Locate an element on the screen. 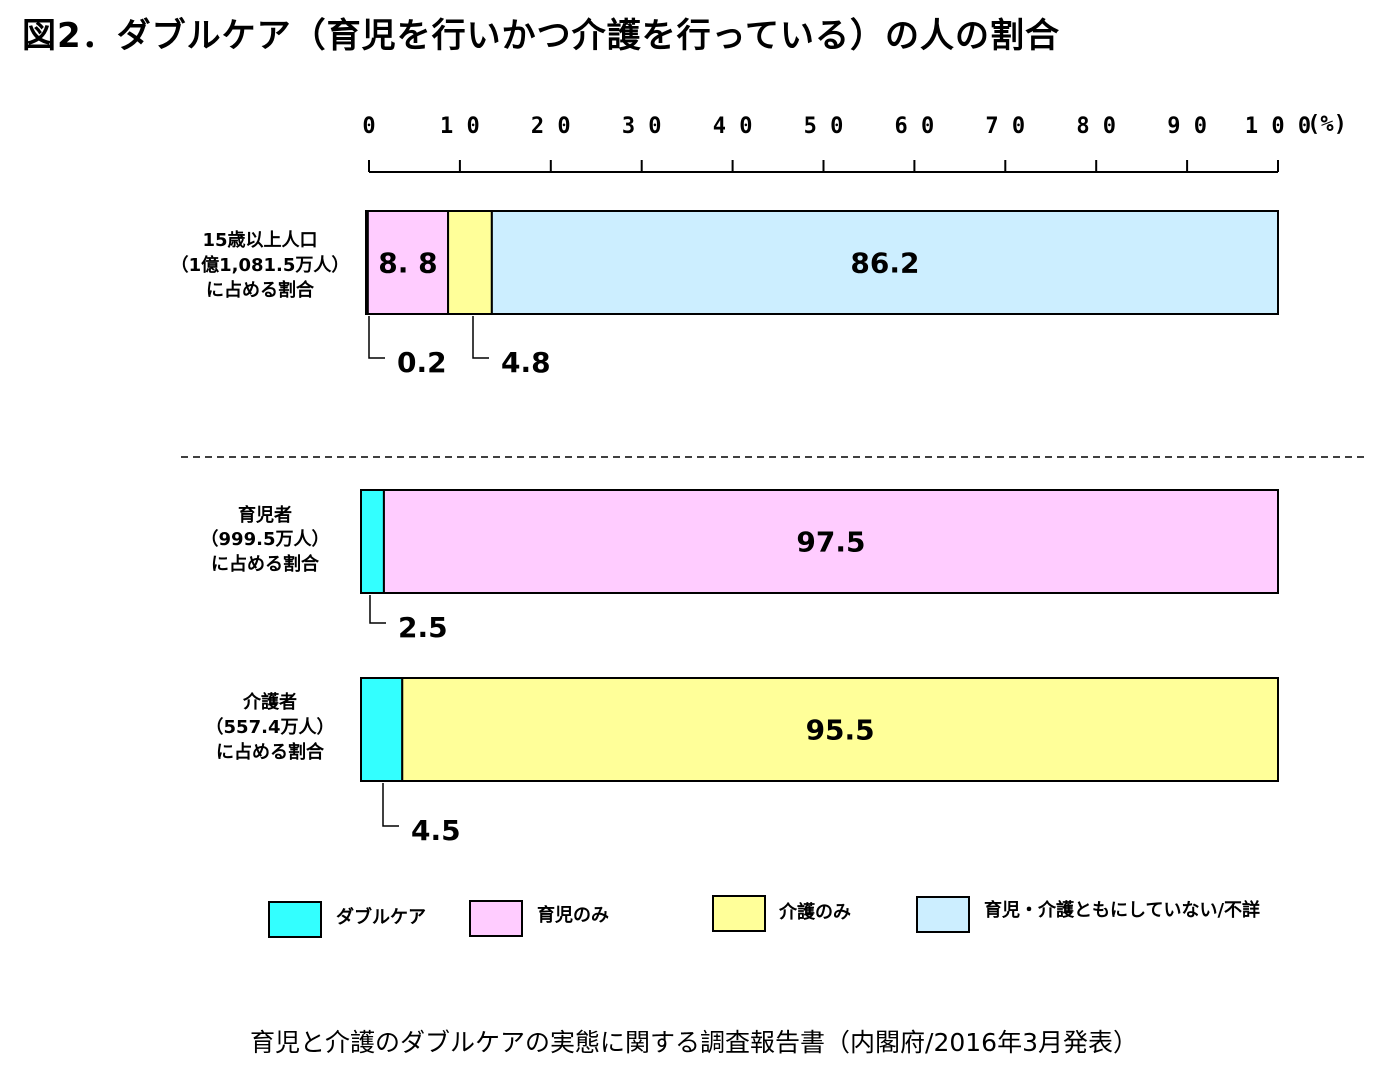 This screenshot has width=1388, height=1079. data-label: 86.2 is located at coordinates (884, 263).